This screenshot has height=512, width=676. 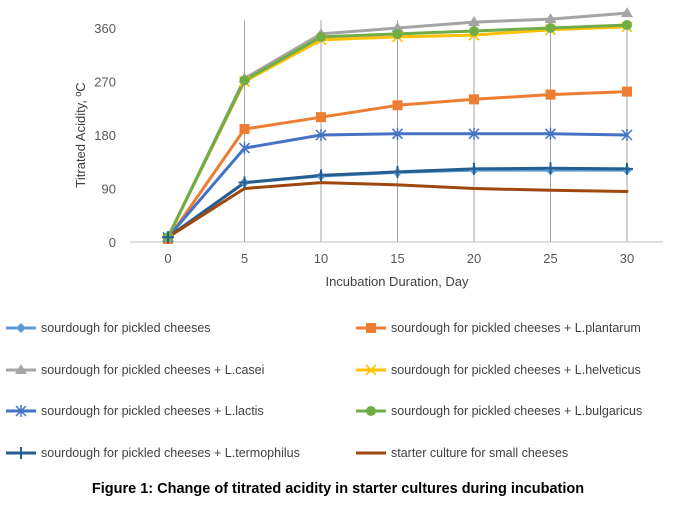 What do you see at coordinates (397, 258) in the screenshot?
I see `x-tick-label: 15` at bounding box center [397, 258].